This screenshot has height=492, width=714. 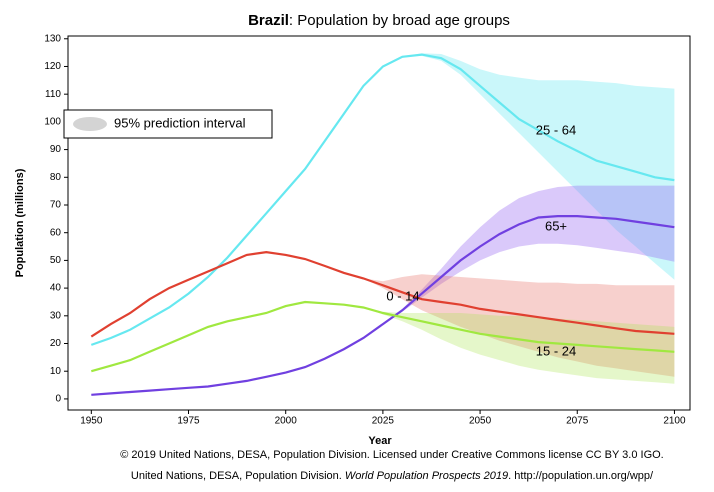 What do you see at coordinates (58, 399) in the screenshot?
I see `y-tick-label: 0` at bounding box center [58, 399].